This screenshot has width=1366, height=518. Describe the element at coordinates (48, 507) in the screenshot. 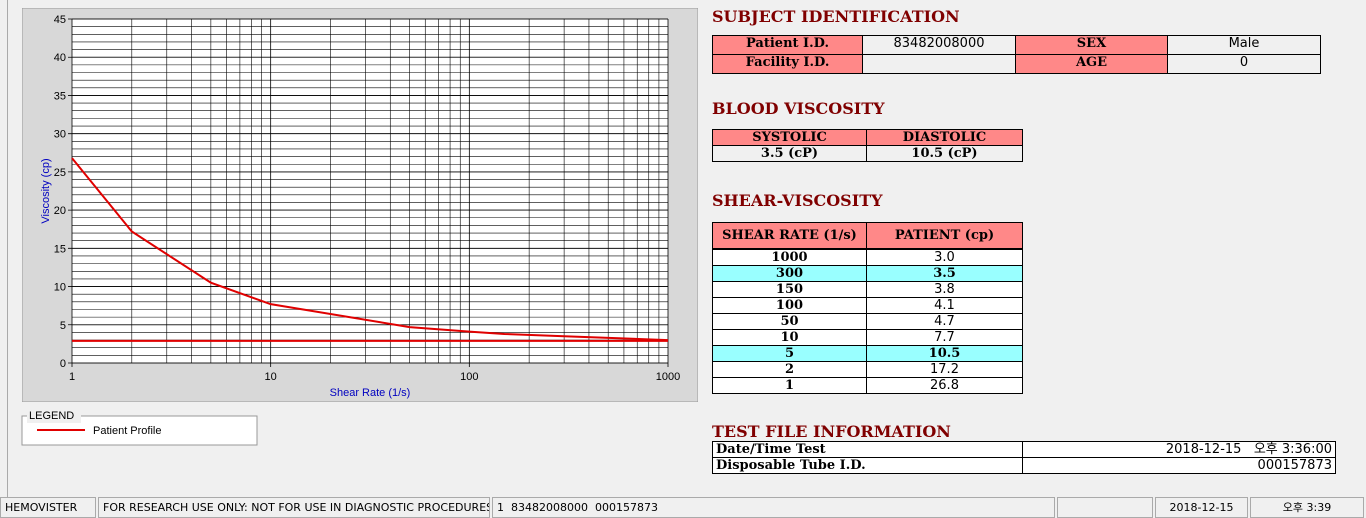

I see `status-cell: HEMOVISTER` at that location.